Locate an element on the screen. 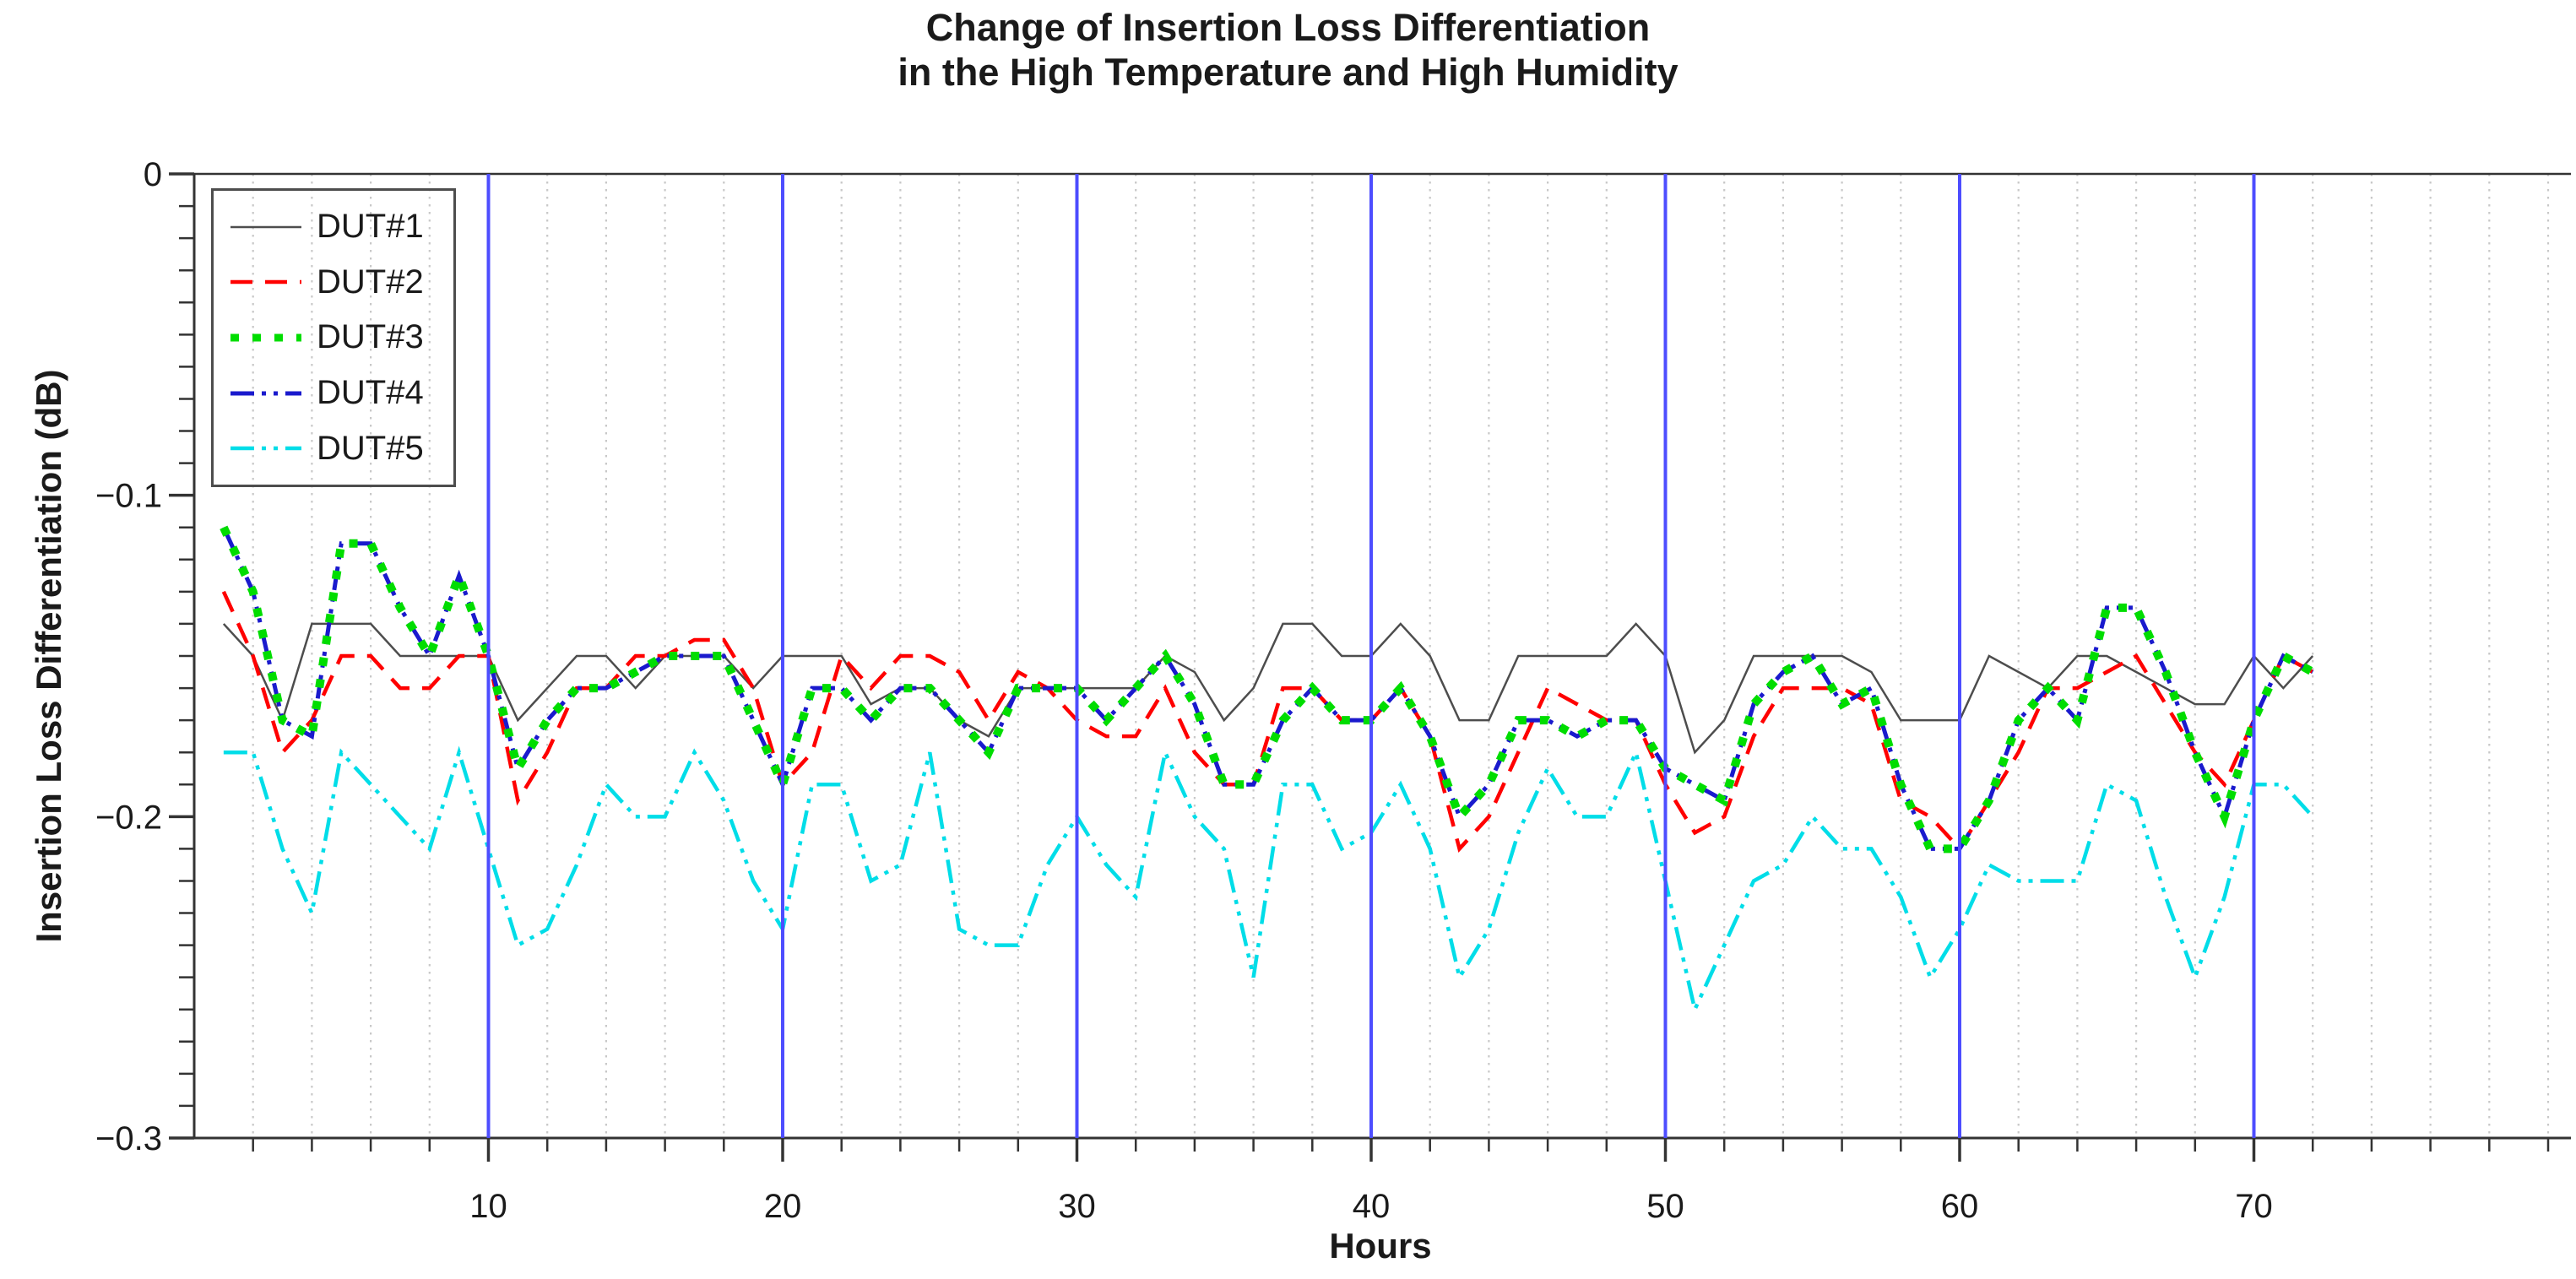  x-axis-label: Hours is located at coordinates (1380, 1245).